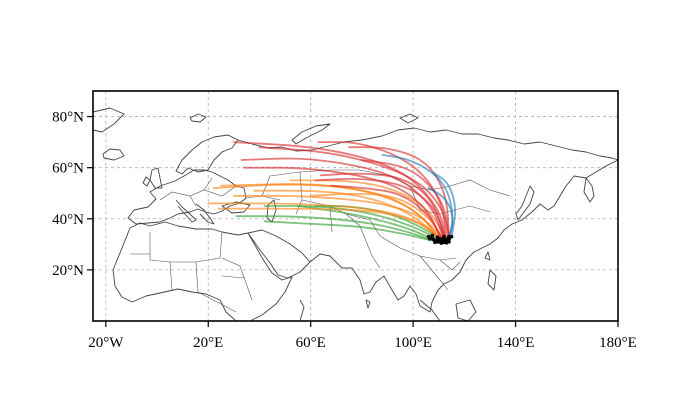 The image size is (685, 411). Describe the element at coordinates (68, 118) in the screenshot. I see `y-tick-label-3: 80°N` at that location.